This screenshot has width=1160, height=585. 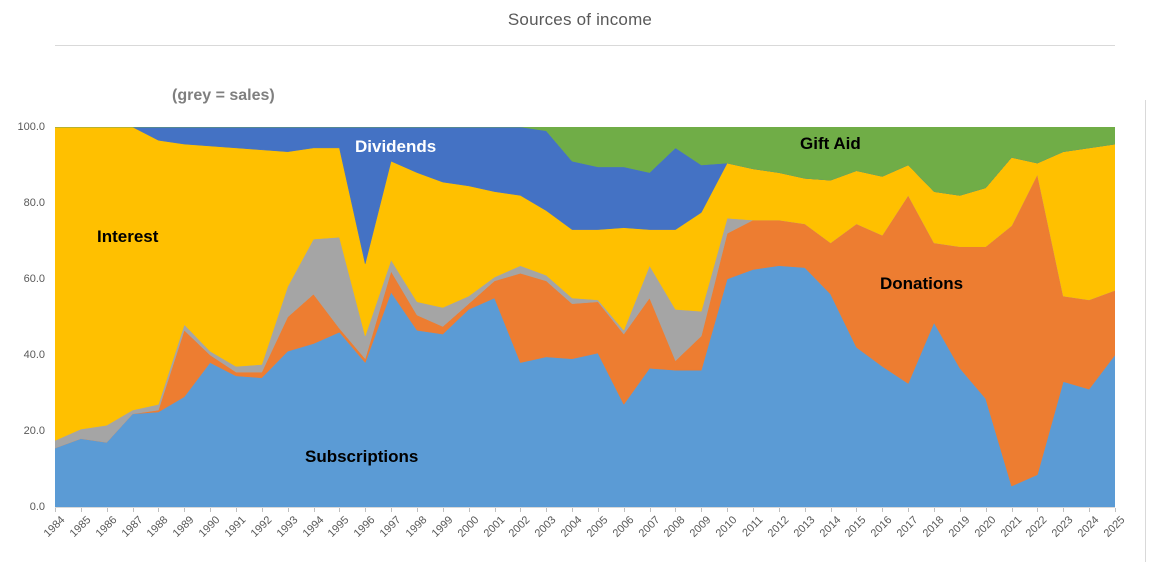 I want to click on y-tick-label: 100.0, so click(x=31, y=127).